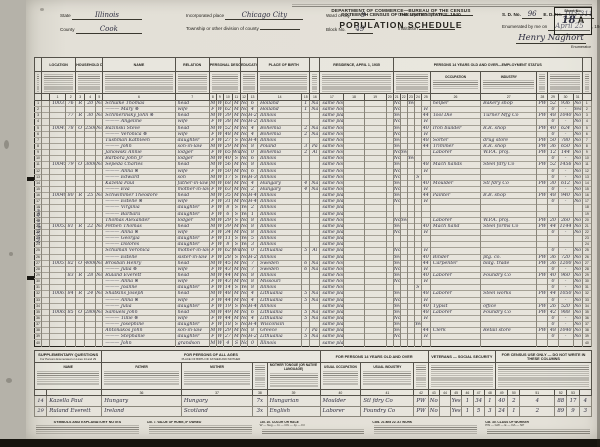 Image resolution: width=600 pixels, height=447 pixels. What do you see at coordinates (58, 128) in the screenshot?
I see `schedule-cell: 10041` at bounding box center [58, 128].